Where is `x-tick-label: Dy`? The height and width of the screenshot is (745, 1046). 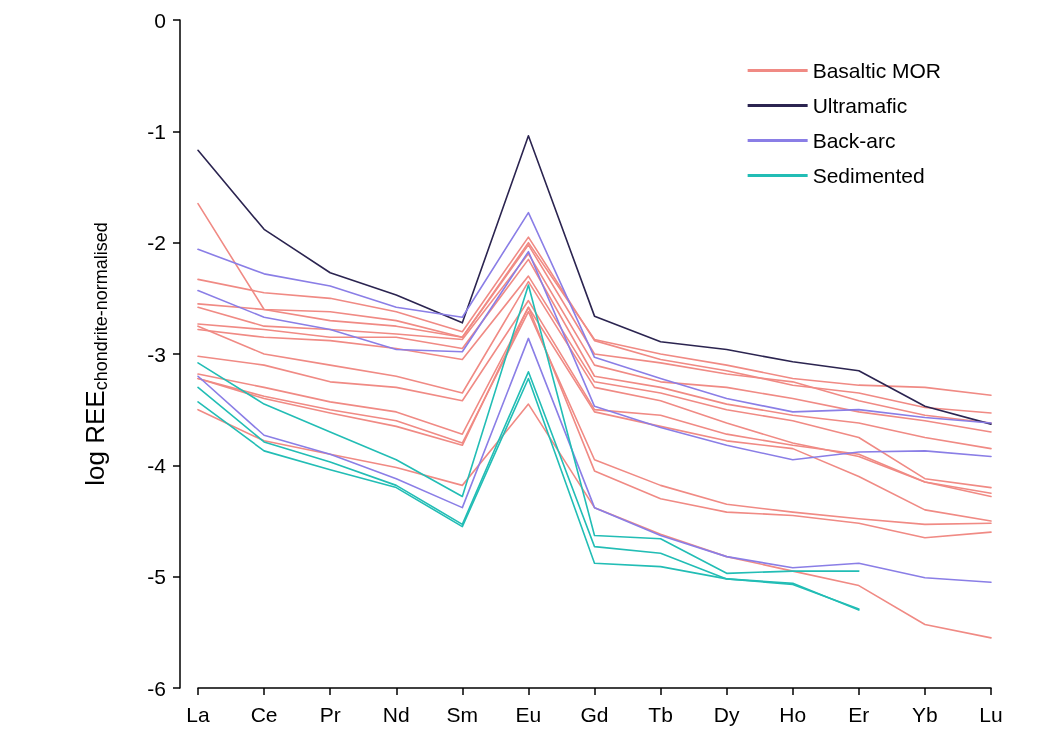 x-tick-label: Dy is located at coordinates (726, 714).